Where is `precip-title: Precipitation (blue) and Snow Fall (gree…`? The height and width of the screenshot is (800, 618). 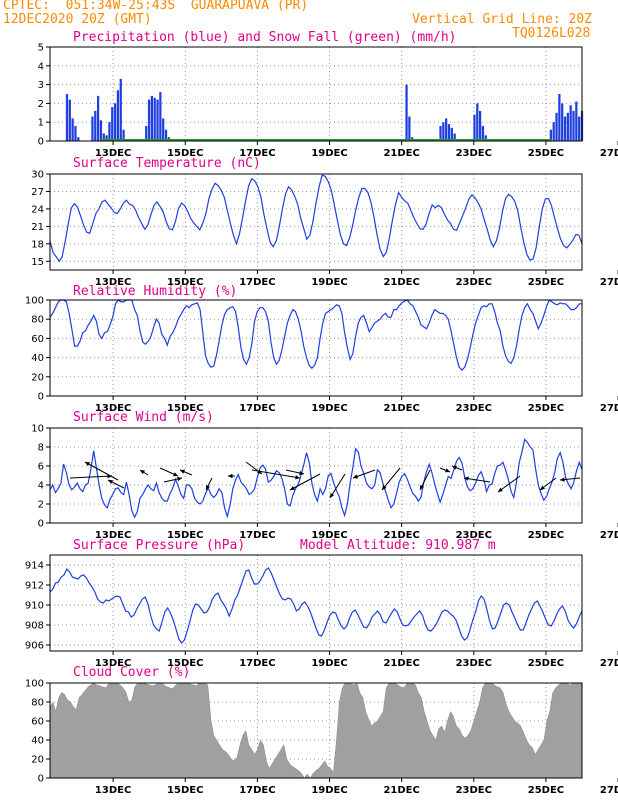 precip-title: Precipitation (blue) and Snow Fall (gree… is located at coordinates (265, 37).